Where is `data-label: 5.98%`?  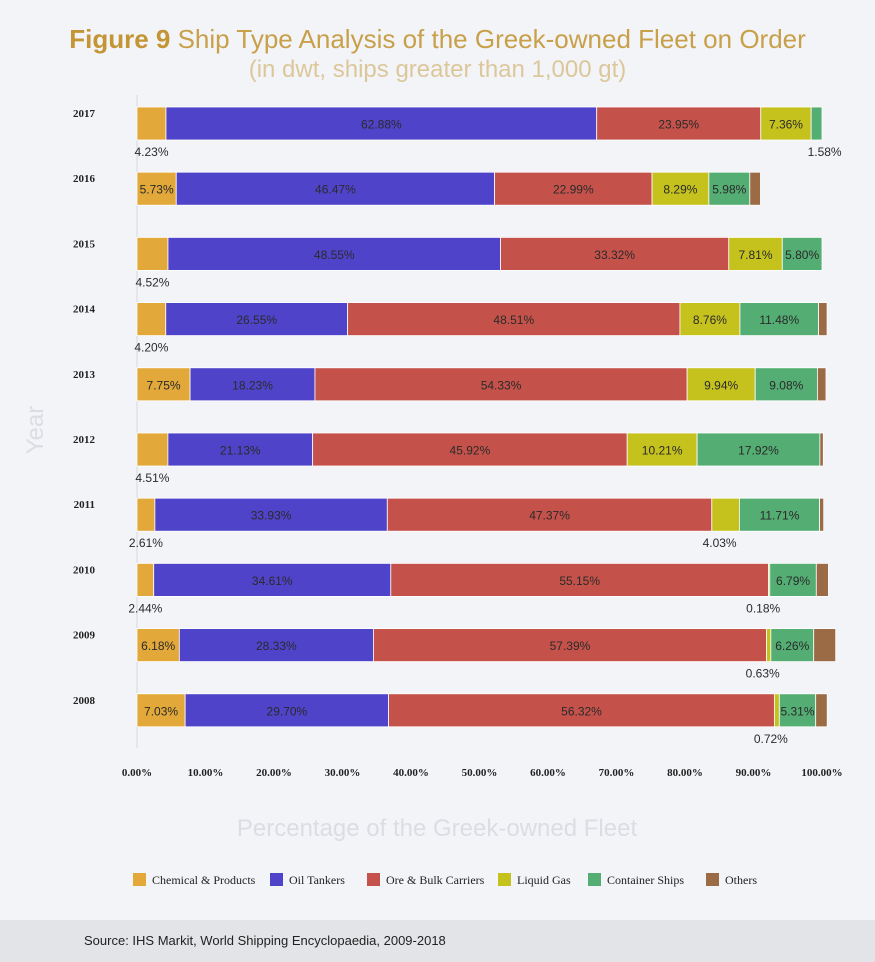
data-label: 5.98% is located at coordinates (729, 190).